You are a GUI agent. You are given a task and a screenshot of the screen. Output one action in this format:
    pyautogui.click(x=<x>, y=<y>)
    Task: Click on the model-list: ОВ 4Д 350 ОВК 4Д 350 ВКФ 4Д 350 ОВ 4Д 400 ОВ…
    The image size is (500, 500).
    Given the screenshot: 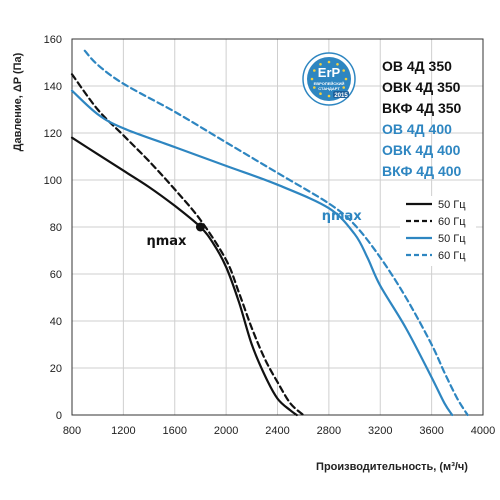 What is the action you would take?
    pyautogui.click(x=422, y=118)
    